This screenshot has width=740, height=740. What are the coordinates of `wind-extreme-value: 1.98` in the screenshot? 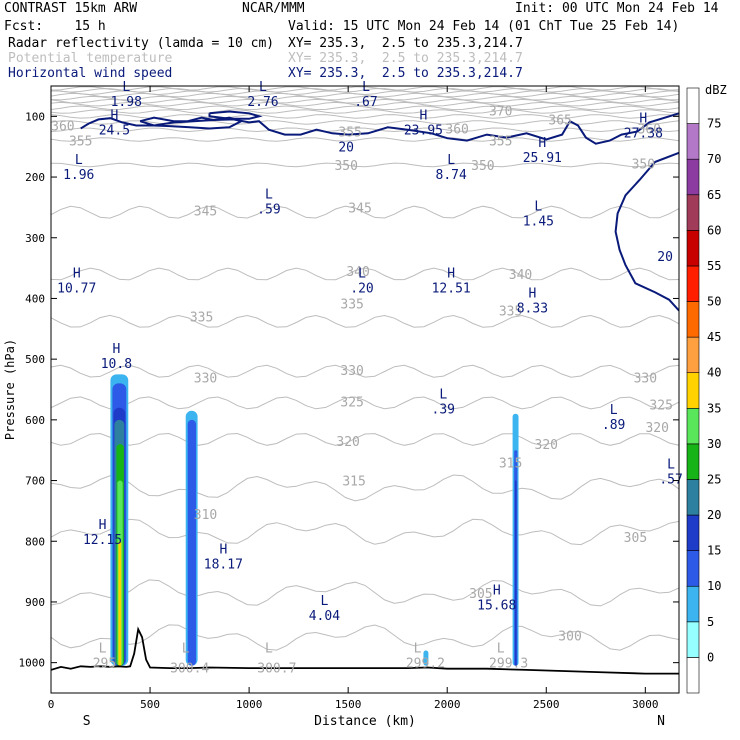 It's located at (126, 102).